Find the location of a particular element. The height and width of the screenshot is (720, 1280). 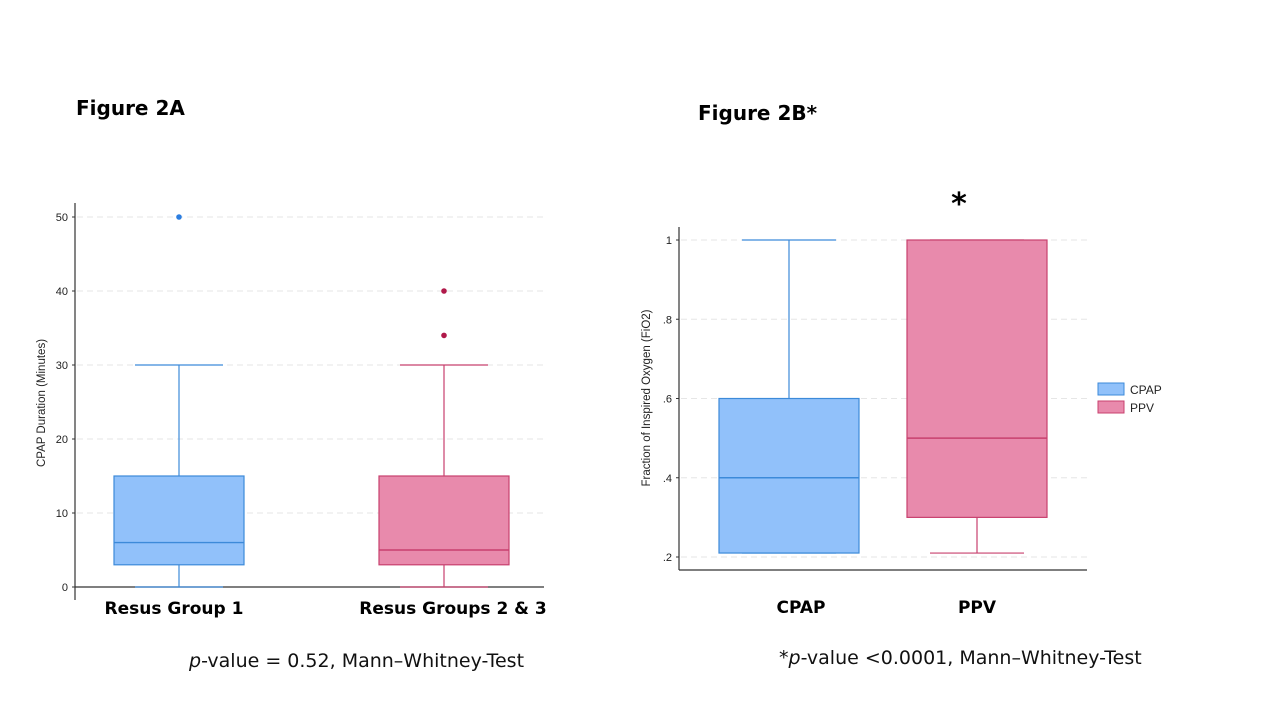

caption-2a-italic: p is located at coordinates (195, 661).